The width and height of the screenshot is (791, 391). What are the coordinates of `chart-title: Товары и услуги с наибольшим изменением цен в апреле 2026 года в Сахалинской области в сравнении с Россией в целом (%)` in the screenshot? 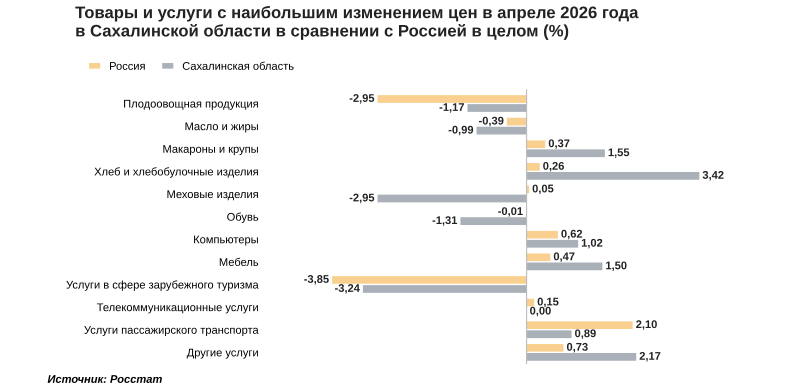 It's located at (357, 23).